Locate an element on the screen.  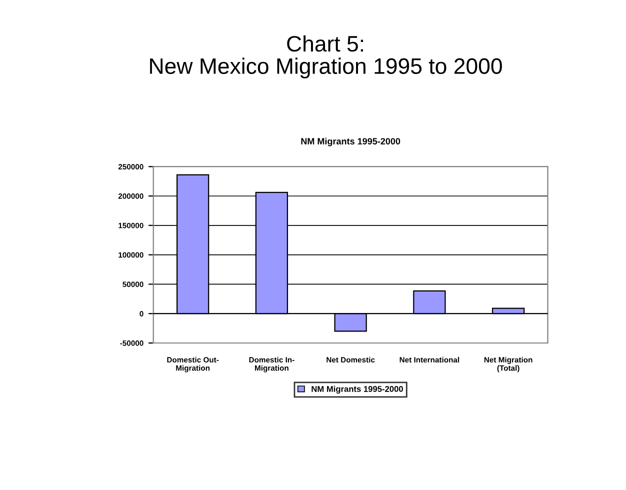
chart-title: Chart 5: New Mexico Migration 1995 to 2000 is located at coordinates (326, 56).